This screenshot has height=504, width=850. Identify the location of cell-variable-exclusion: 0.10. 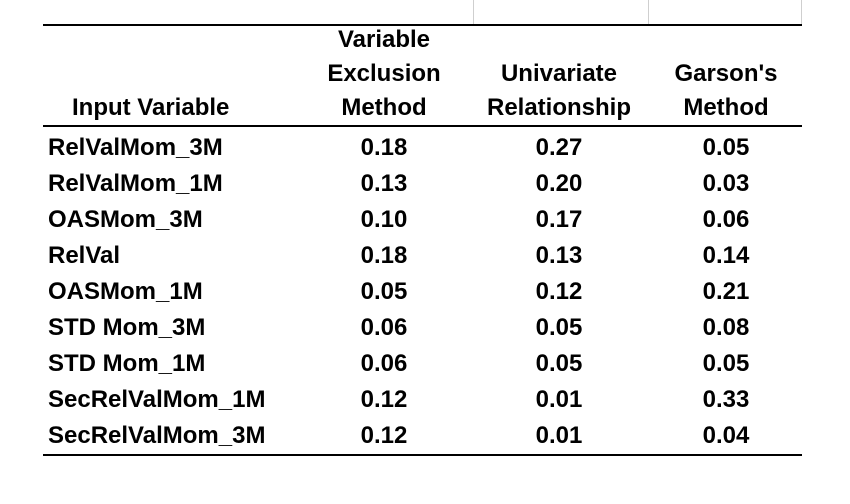
(384, 219).